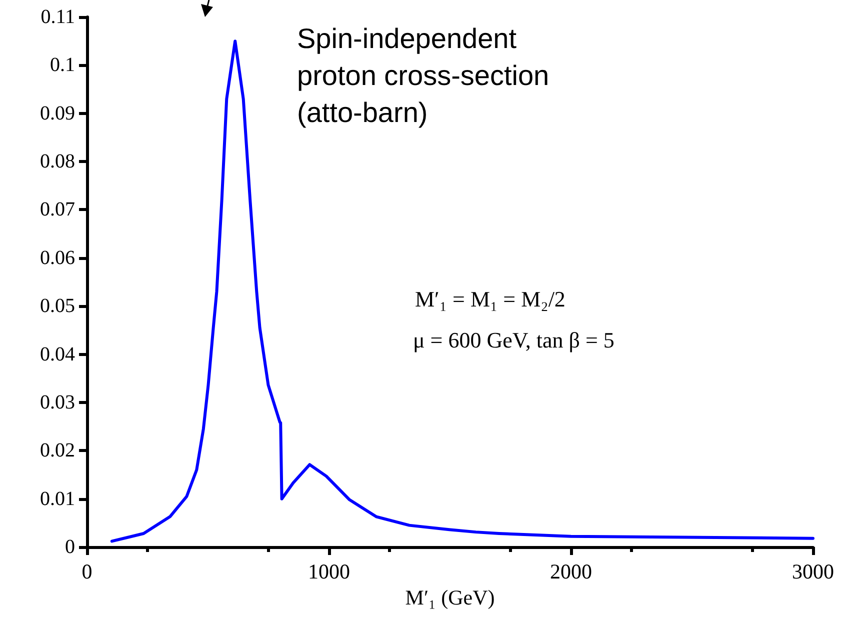  What do you see at coordinates (57, 209) in the screenshot?
I see `y-tick-label: 0.07` at bounding box center [57, 209].